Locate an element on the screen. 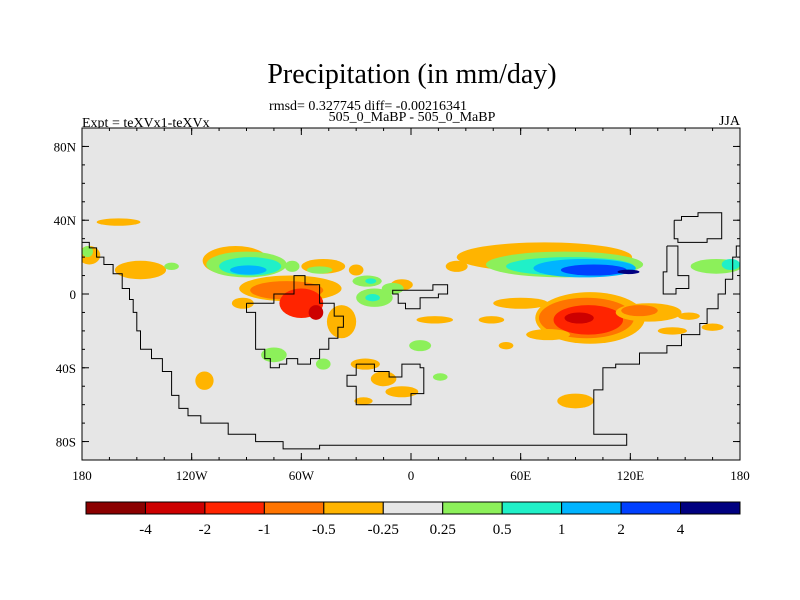 The height and width of the screenshot is (600, 800). colorbar-label: -4 is located at coordinates (145, 530).